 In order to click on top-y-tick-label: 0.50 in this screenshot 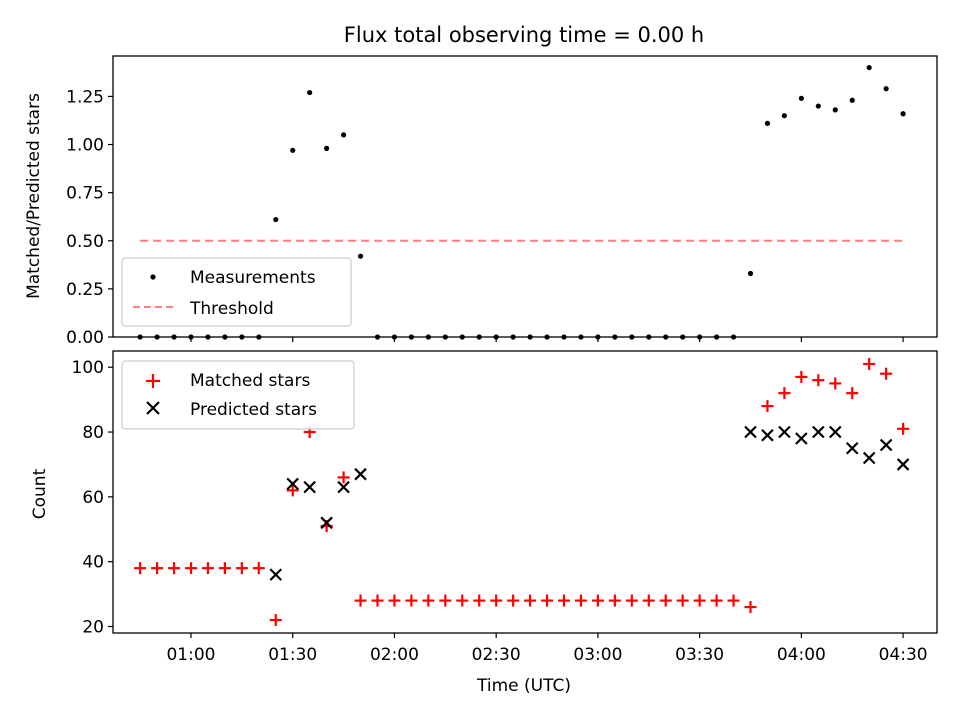, I will do `click(85, 242)`.